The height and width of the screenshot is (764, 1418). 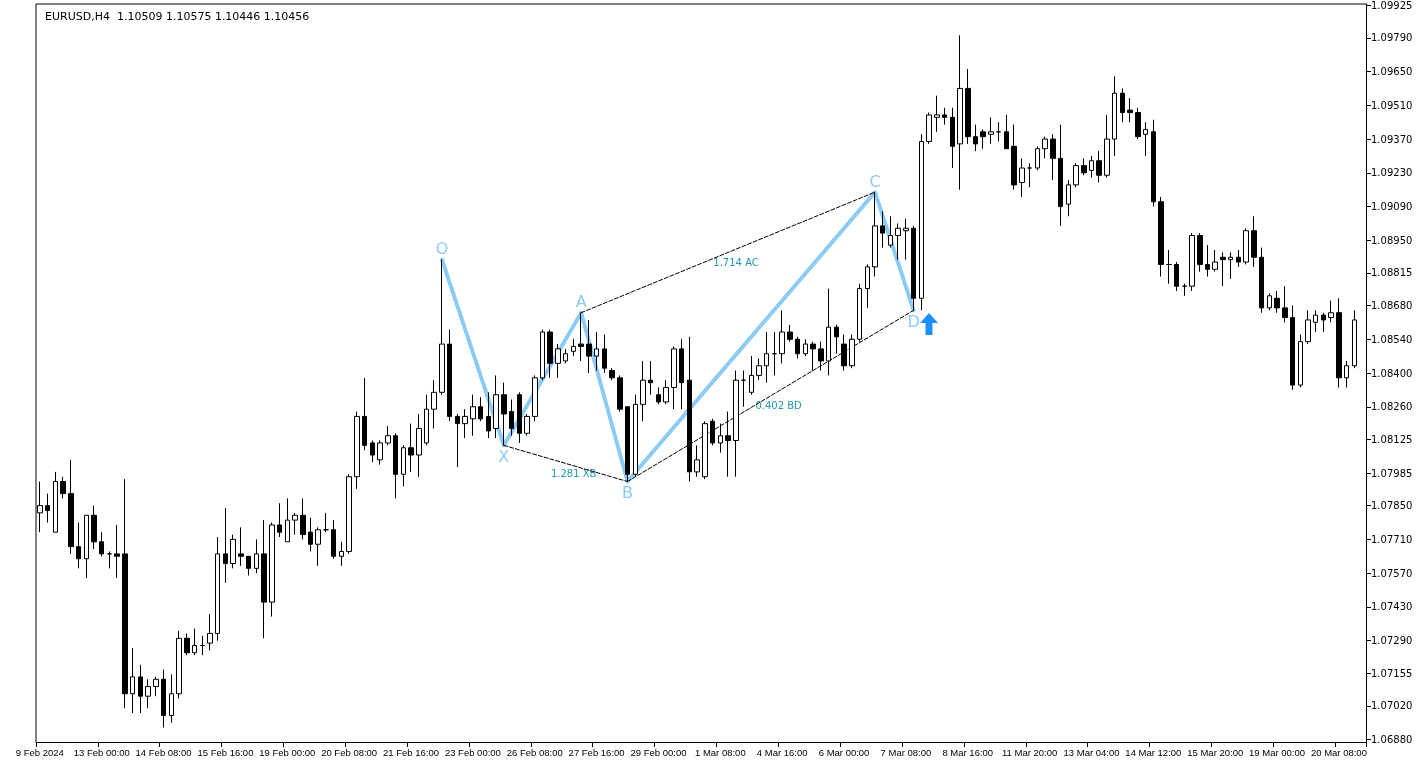 I want to click on y-tick-label: 1.09510, so click(x=1392, y=105).